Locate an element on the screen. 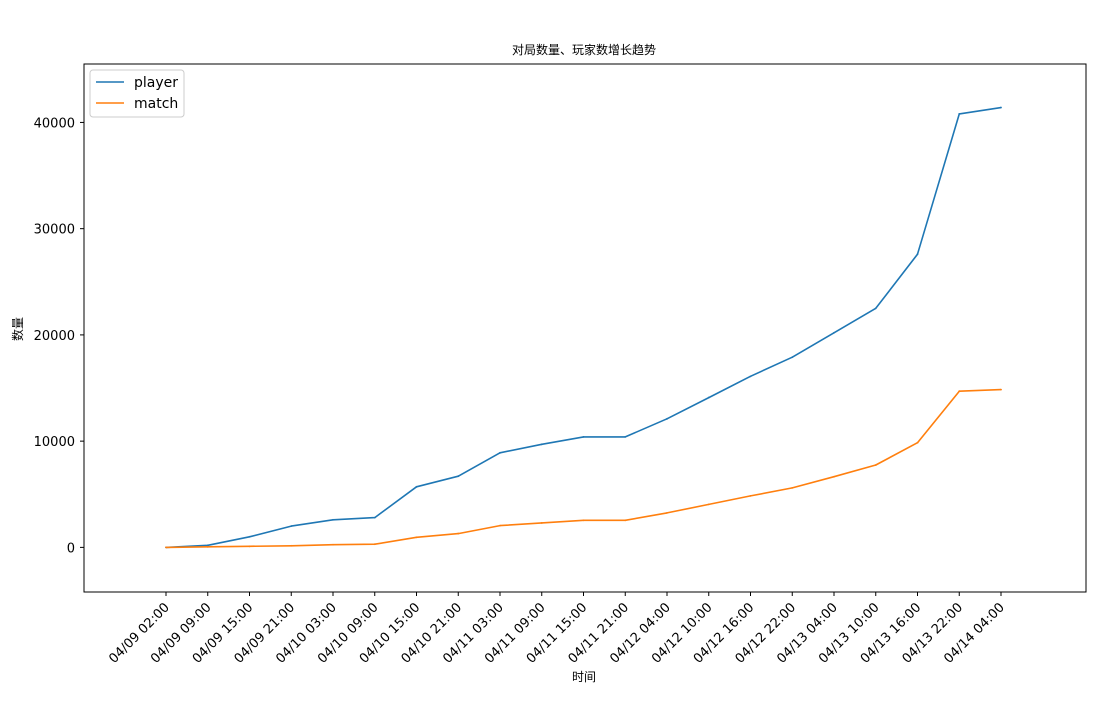 Image resolution: width=1120 pixels, height=705 pixels. legend-label-match: match is located at coordinates (156, 104).